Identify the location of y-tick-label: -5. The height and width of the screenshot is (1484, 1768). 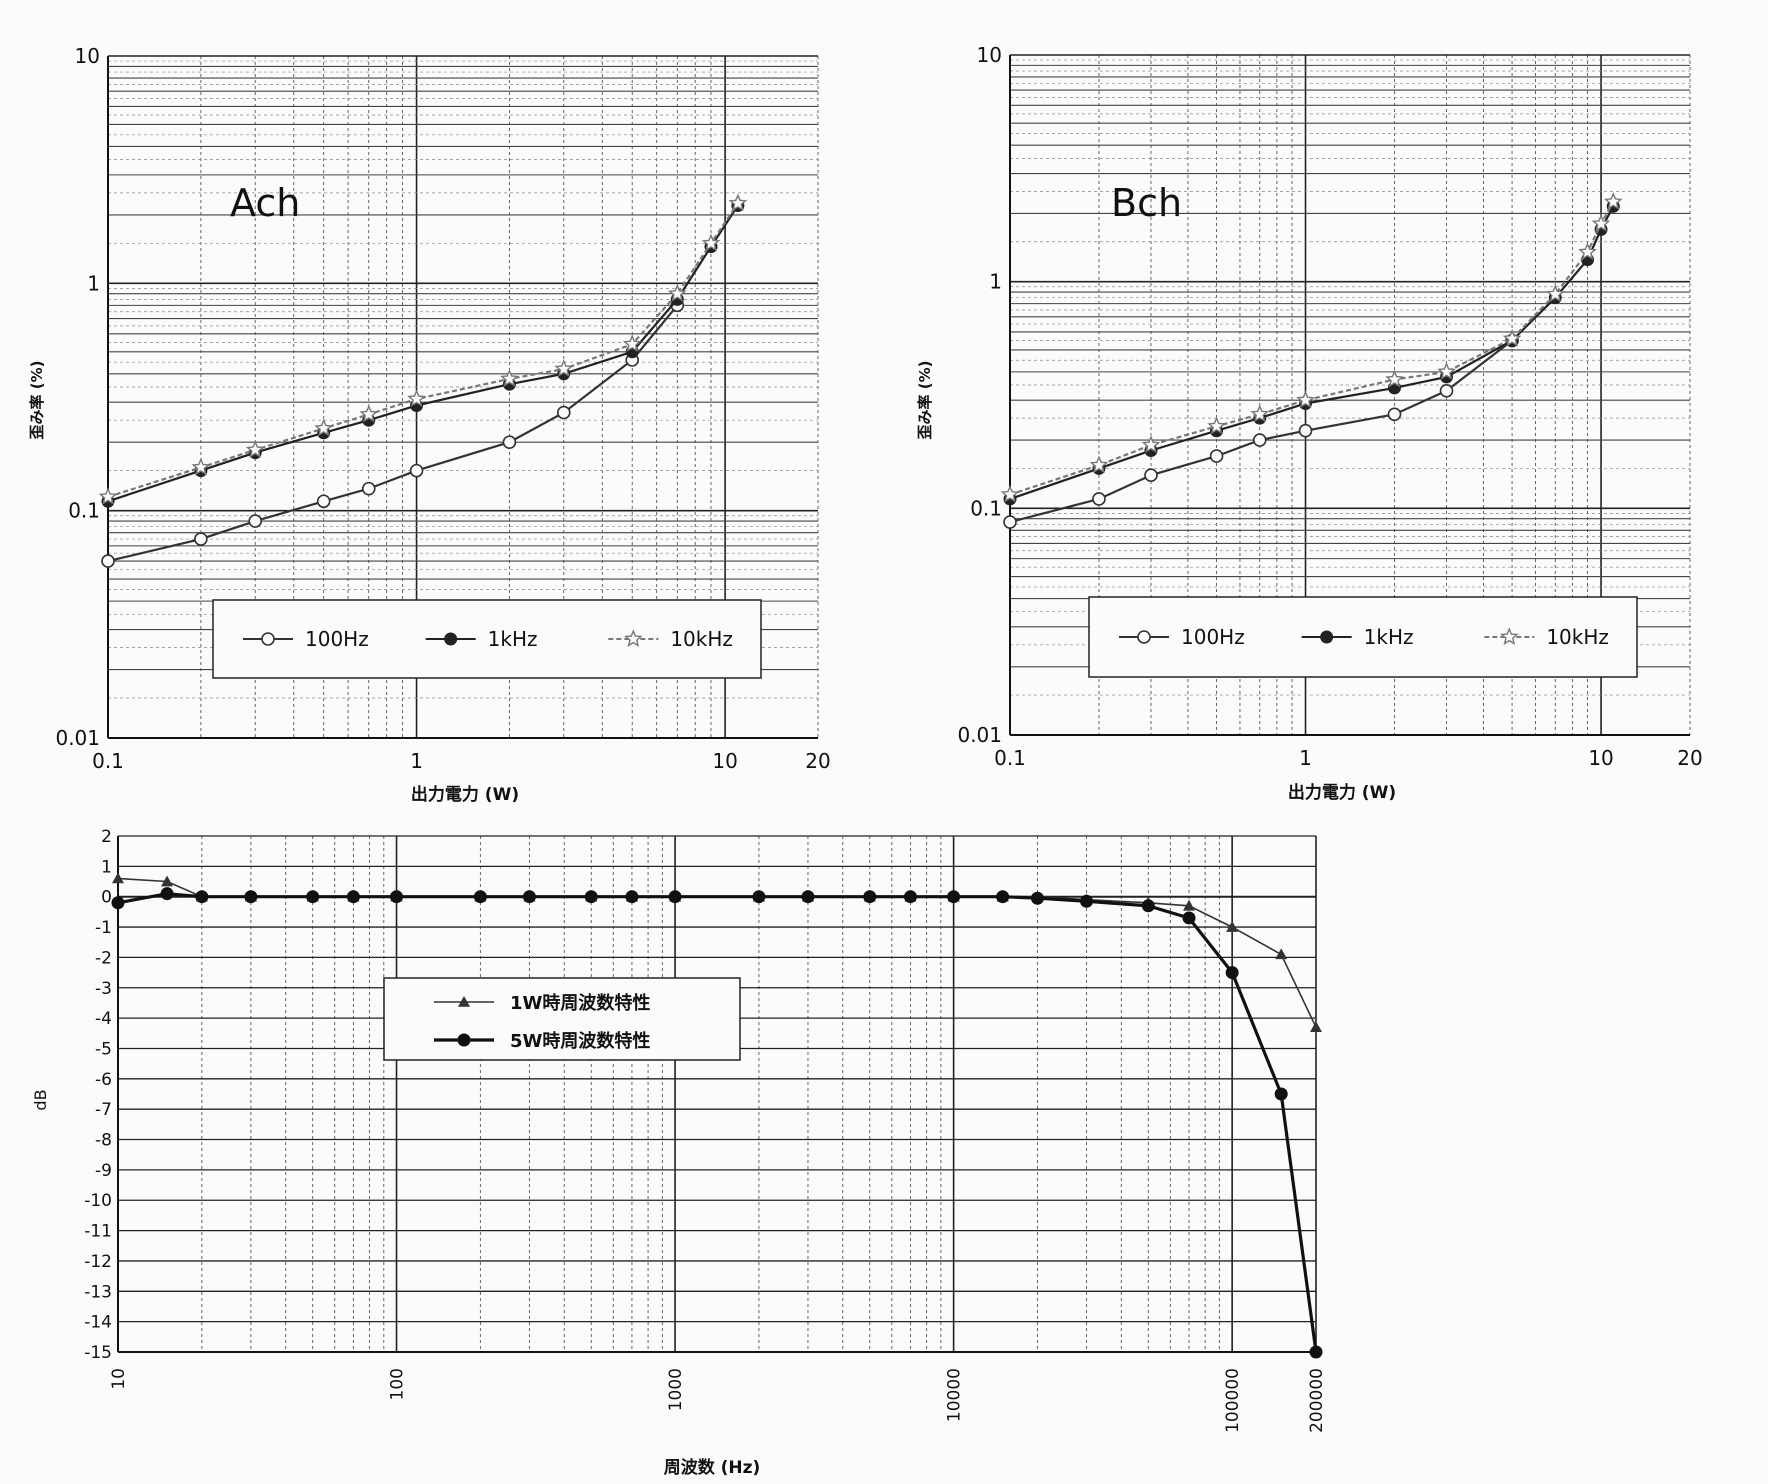
(103, 1049).